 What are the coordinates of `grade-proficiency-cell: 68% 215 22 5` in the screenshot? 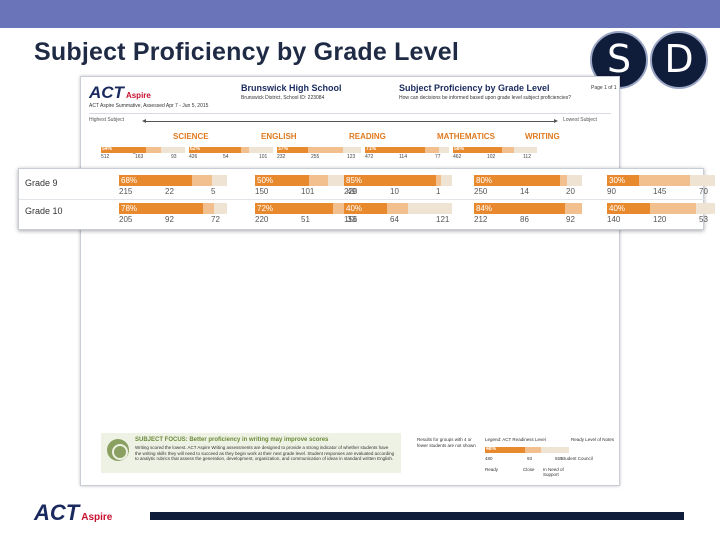 It's located at (173, 186).